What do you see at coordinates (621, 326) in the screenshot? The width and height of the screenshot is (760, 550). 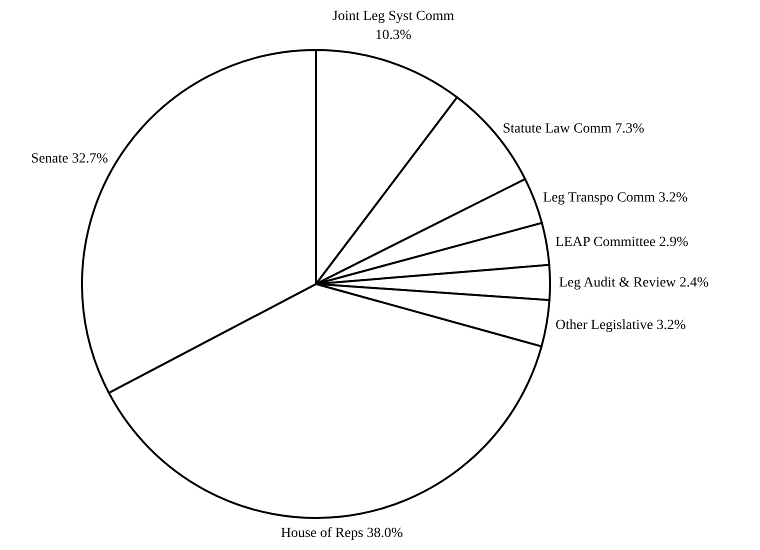 I see `slice-label: Other Legislative 3.2%` at bounding box center [621, 326].